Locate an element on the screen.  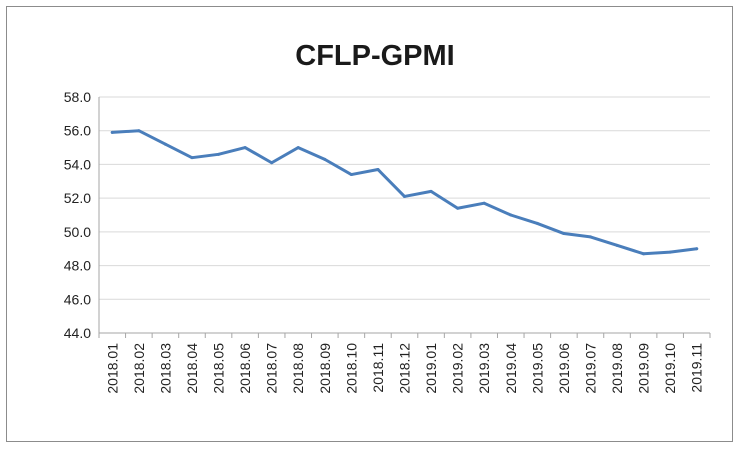
x-tick-label: 2018.10 is located at coordinates (351, 368).